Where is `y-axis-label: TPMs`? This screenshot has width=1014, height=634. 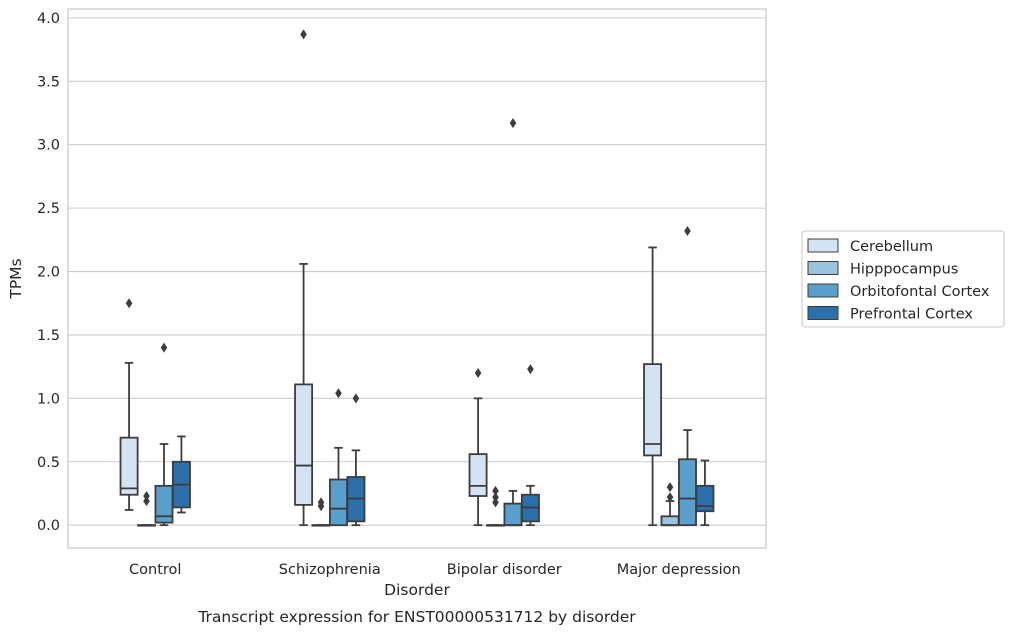 y-axis-label: TPMs is located at coordinates (16, 278).